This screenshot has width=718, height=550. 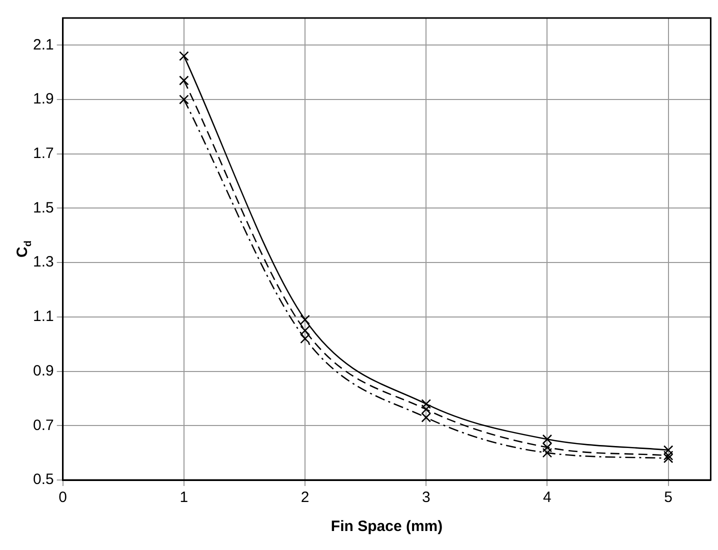 What do you see at coordinates (43, 153) in the screenshot?
I see `y-tick-label: 1.7` at bounding box center [43, 153].